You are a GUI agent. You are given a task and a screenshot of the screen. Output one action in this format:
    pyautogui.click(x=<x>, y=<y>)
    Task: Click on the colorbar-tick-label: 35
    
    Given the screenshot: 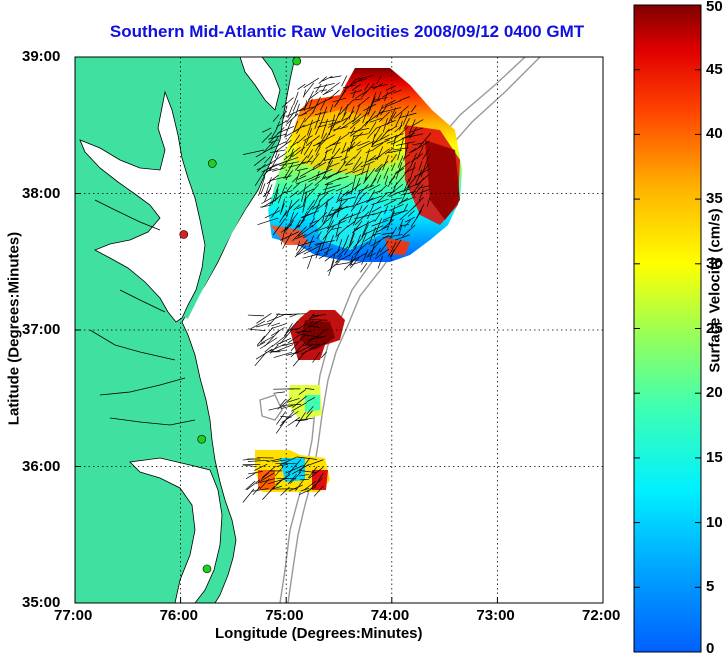 What is the action you would take?
    pyautogui.click(x=714, y=199)
    